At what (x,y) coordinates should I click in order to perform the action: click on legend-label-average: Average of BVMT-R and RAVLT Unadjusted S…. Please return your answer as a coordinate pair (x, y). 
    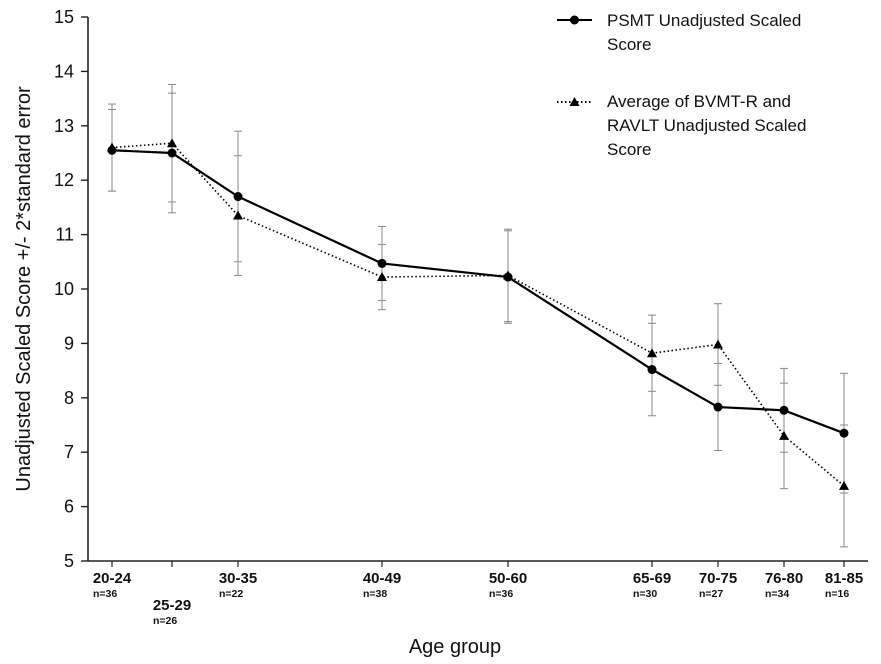
    Looking at the image, I should click on (709, 125).